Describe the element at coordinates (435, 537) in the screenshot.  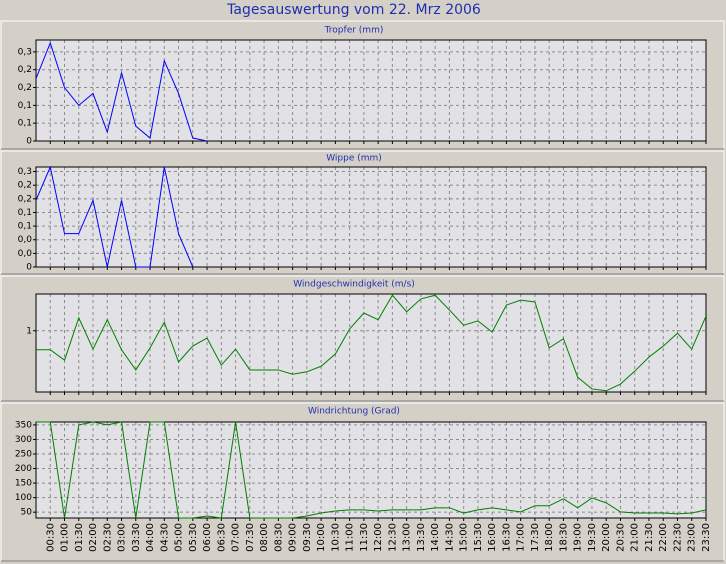
I see `x-tick-label: 14:00` at that location.